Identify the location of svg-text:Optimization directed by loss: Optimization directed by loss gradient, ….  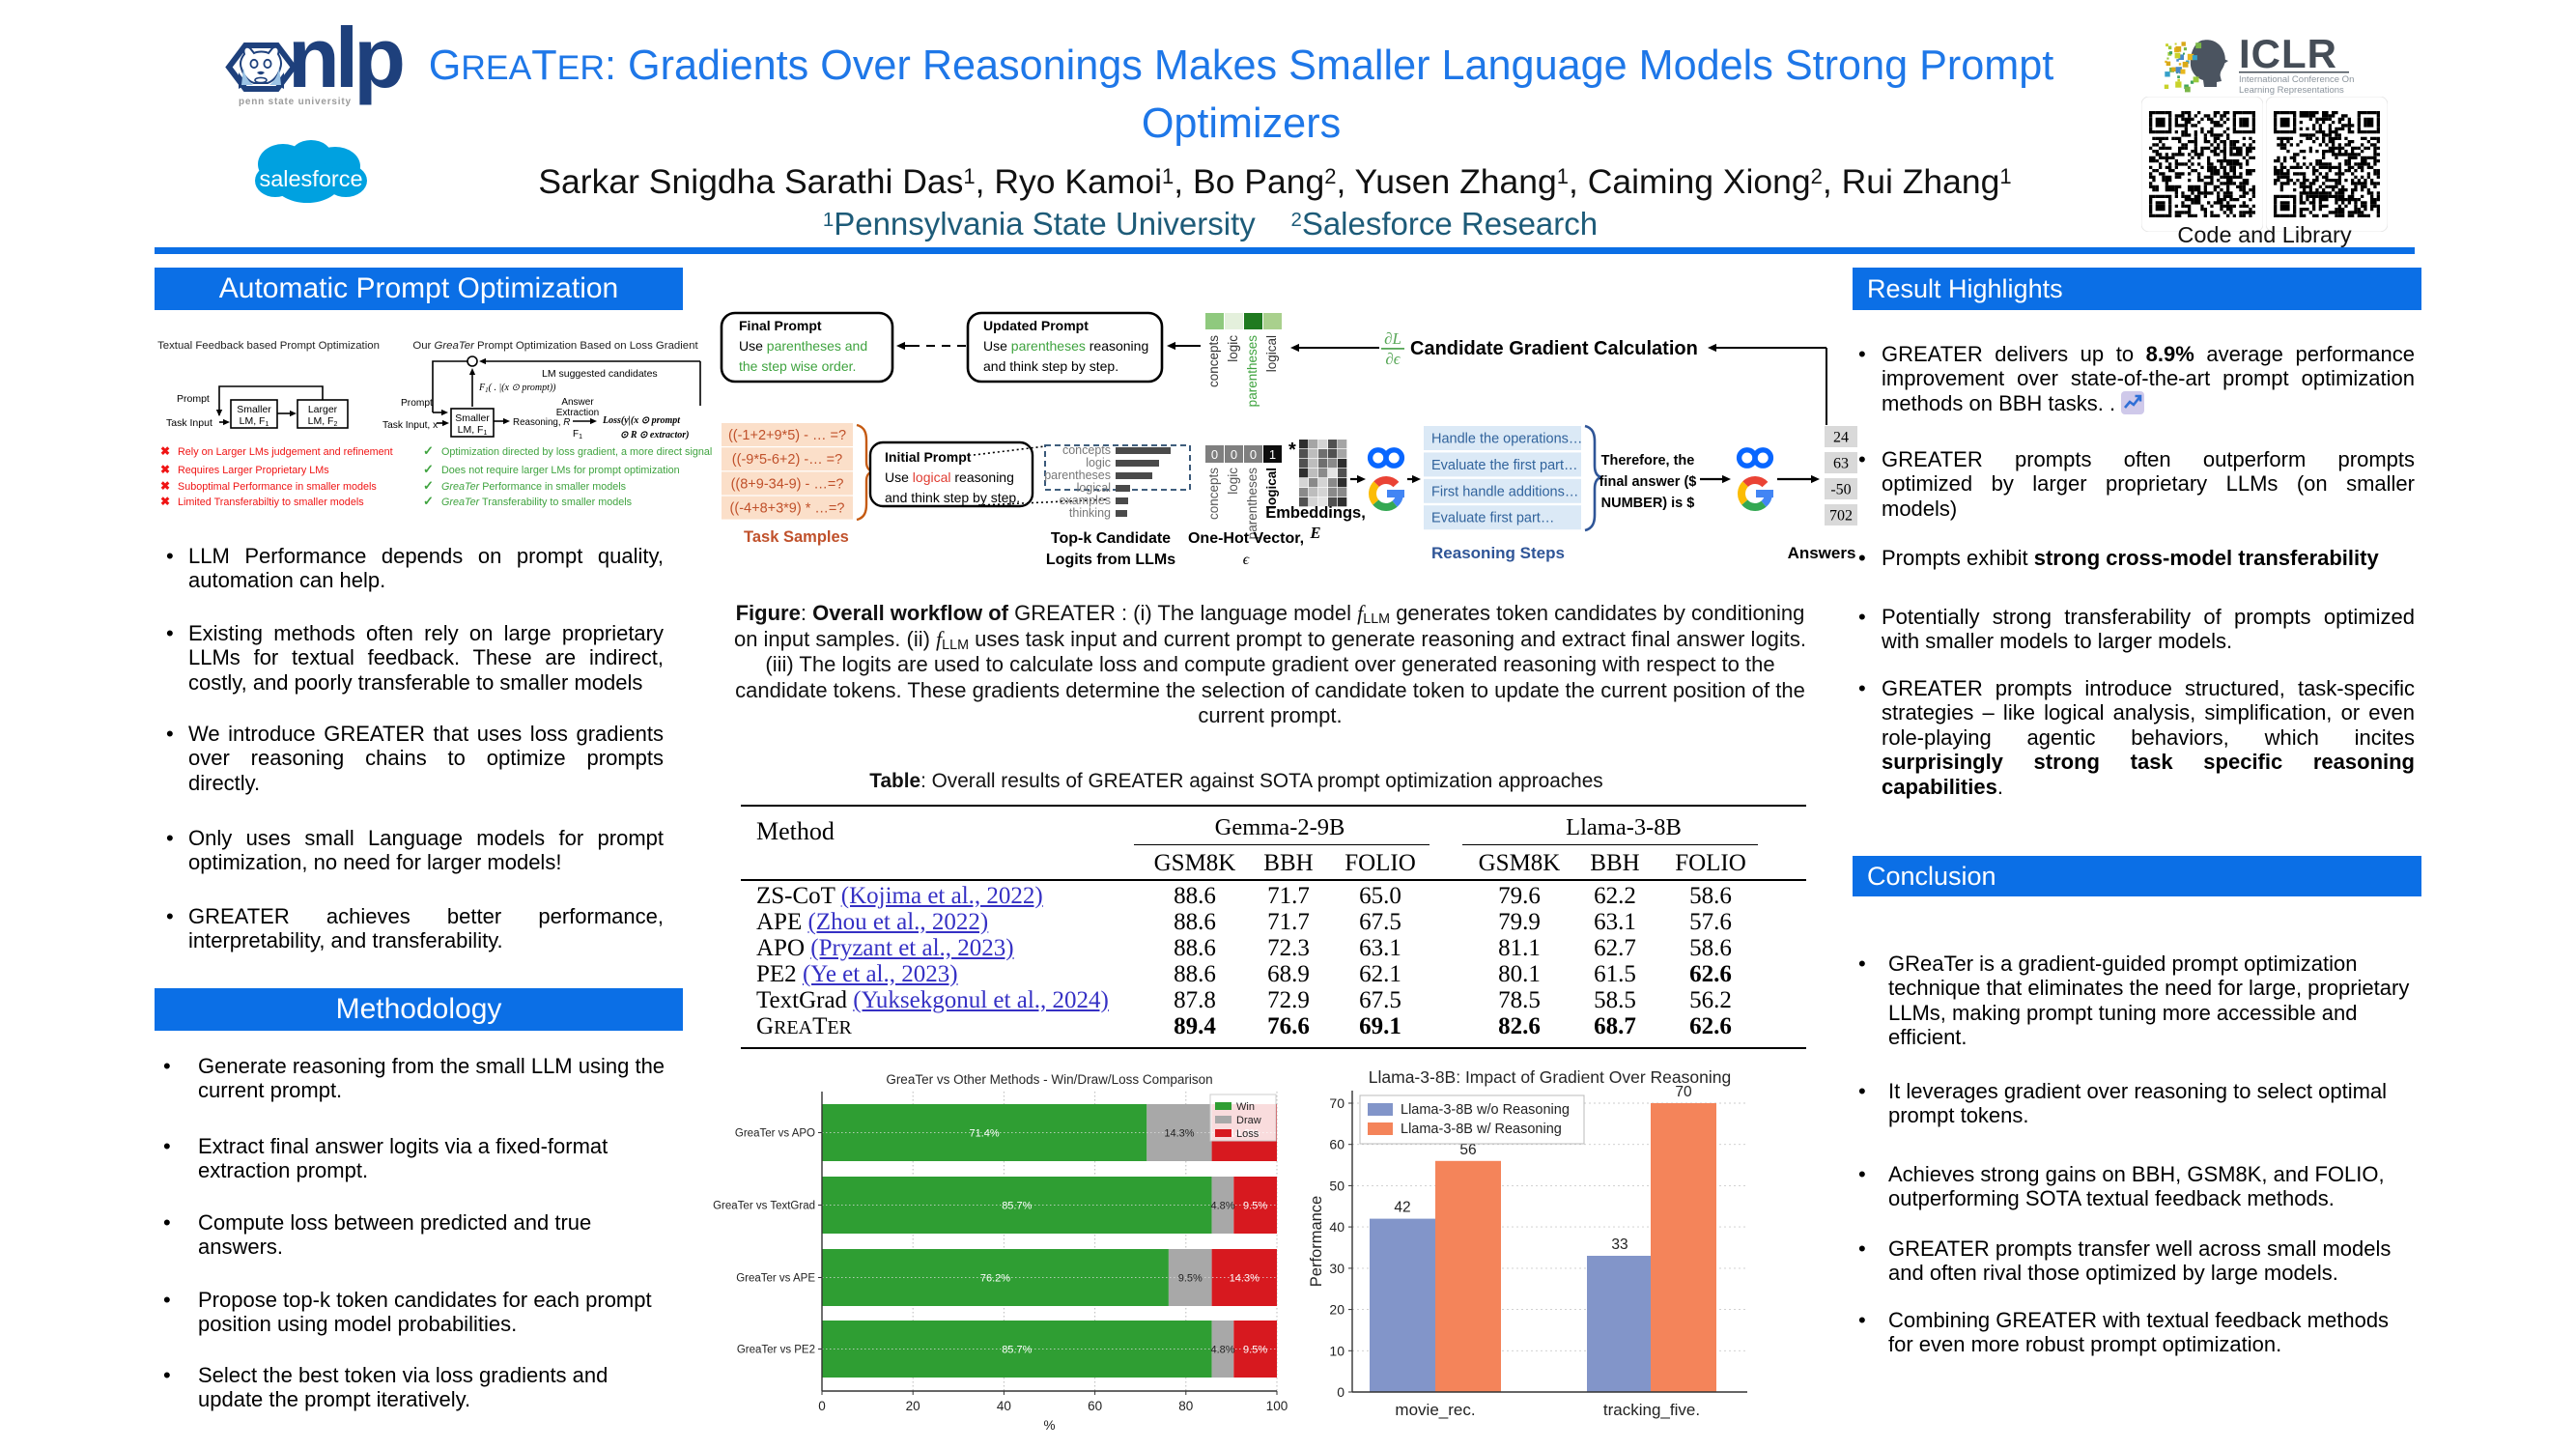
(576, 452).